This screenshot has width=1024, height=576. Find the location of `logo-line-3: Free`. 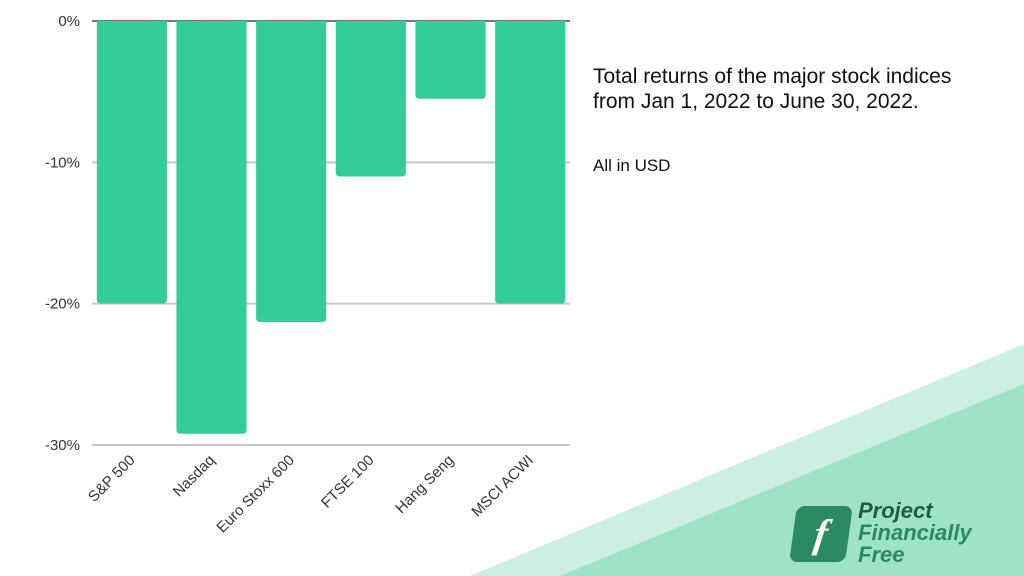

logo-line-3: Free is located at coordinates (881, 554).